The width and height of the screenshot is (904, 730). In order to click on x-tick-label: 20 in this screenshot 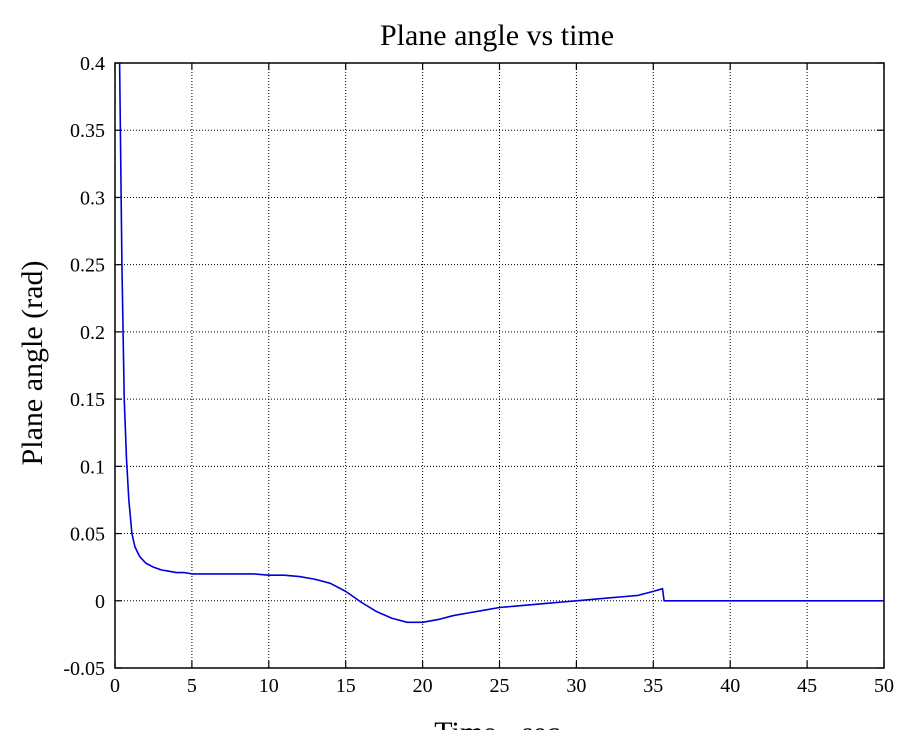, I will do `click(423, 686)`.